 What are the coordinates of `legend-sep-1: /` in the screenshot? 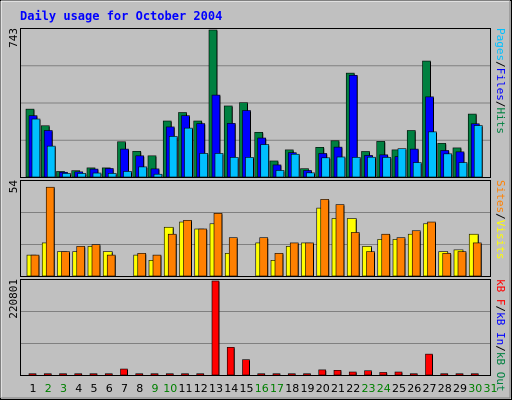 It's located at (500, 64).